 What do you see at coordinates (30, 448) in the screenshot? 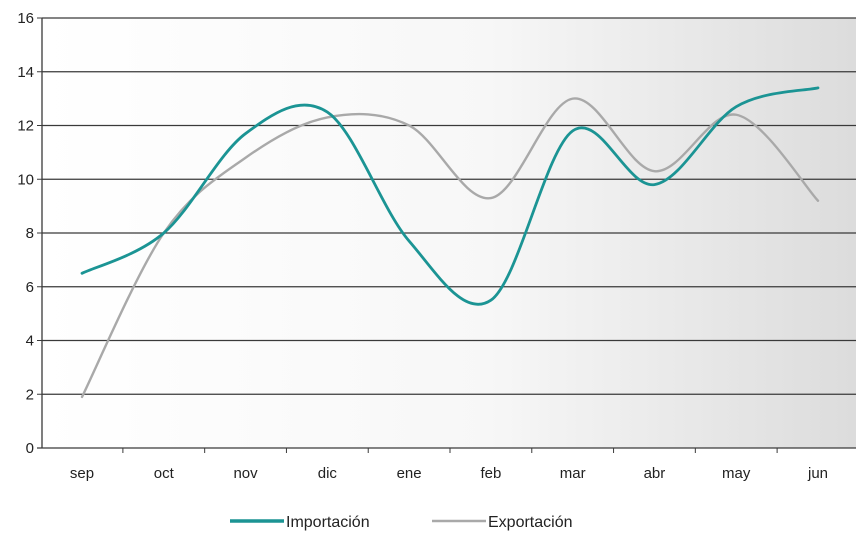
I see `y-tick-label: 0` at bounding box center [30, 448].